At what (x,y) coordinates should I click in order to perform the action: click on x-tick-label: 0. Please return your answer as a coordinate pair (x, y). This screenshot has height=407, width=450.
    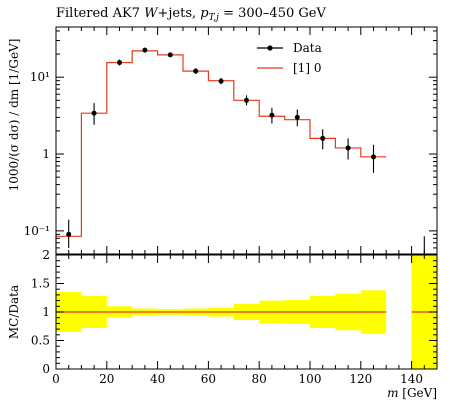
    Looking at the image, I should click on (56, 379).